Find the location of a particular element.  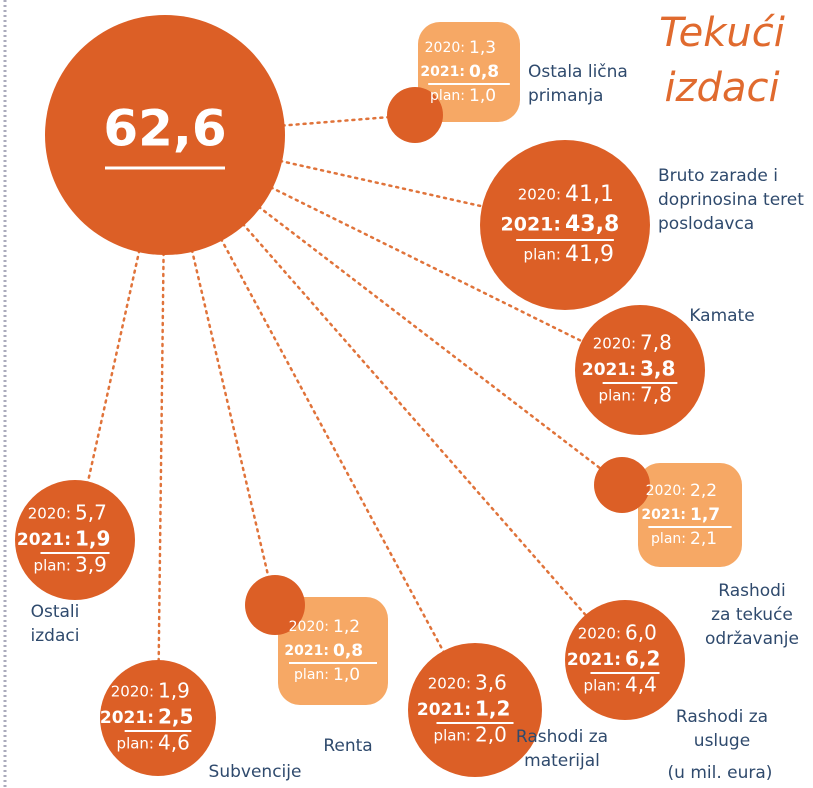

item-label: materijal is located at coordinates (562, 761).